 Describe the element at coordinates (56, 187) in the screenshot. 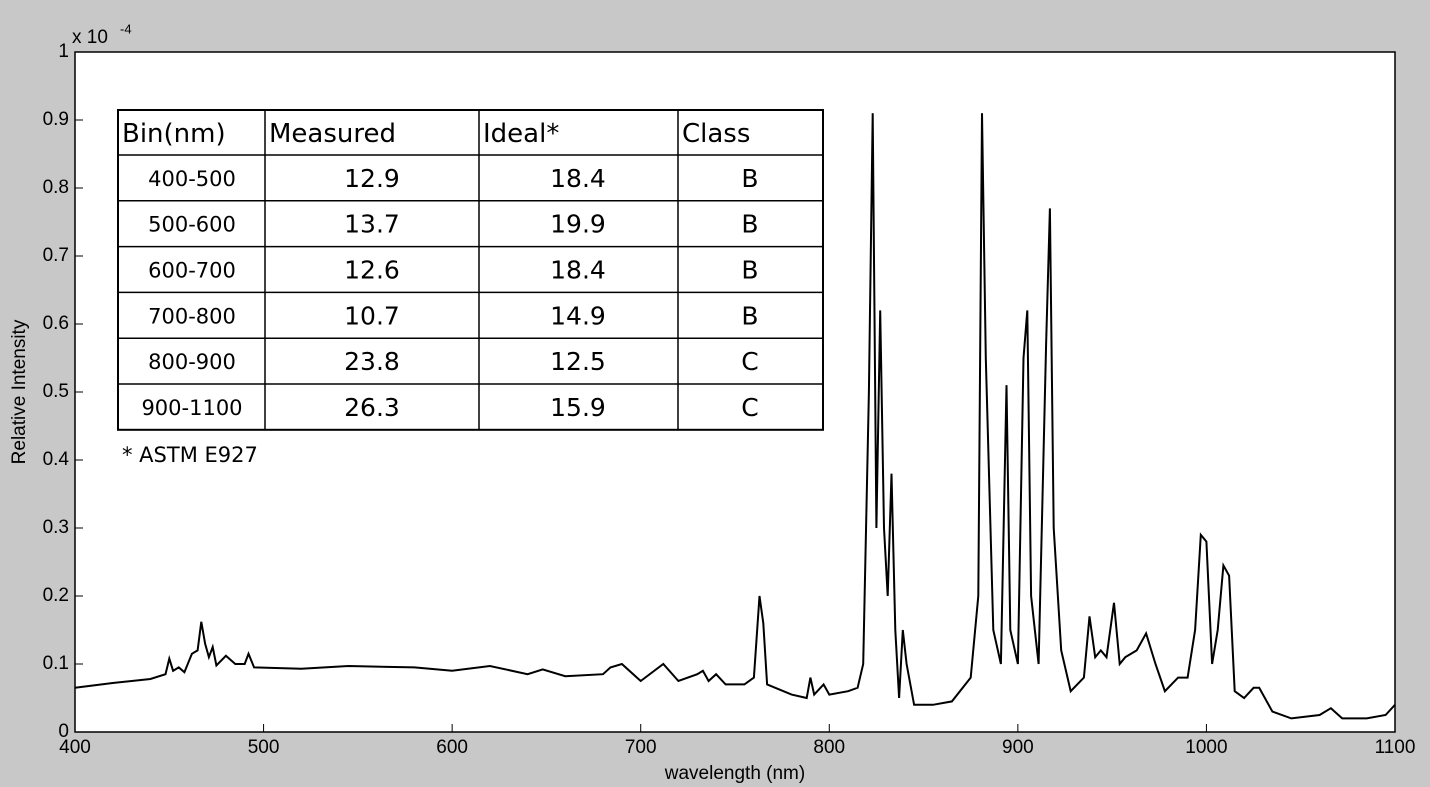

I see `y-tick-label: 0.8` at that location.